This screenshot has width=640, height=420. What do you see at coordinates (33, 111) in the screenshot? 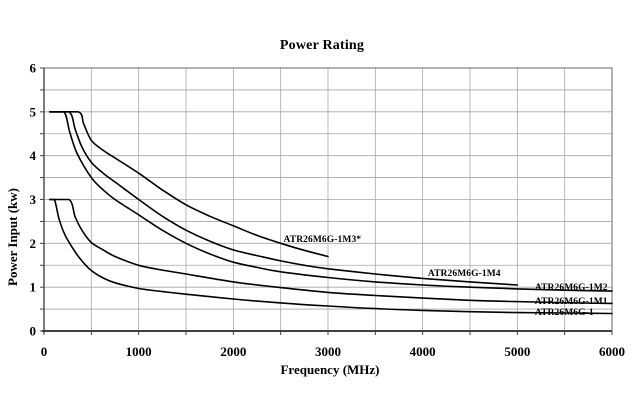
I see `y-tick-label: 5` at bounding box center [33, 111].